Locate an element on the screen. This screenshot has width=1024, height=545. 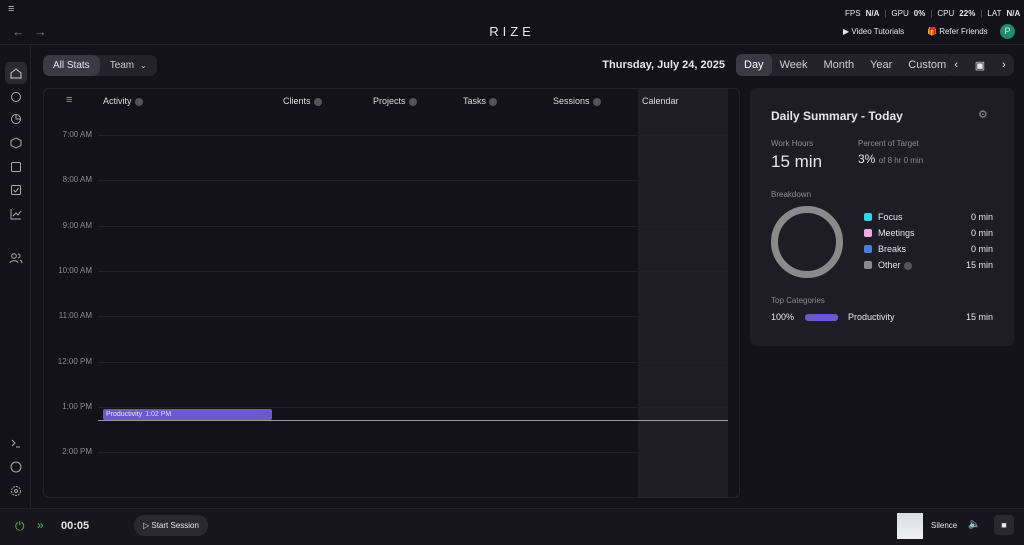
refer-friends-label: Refer Friends is located at coordinates (963, 31).